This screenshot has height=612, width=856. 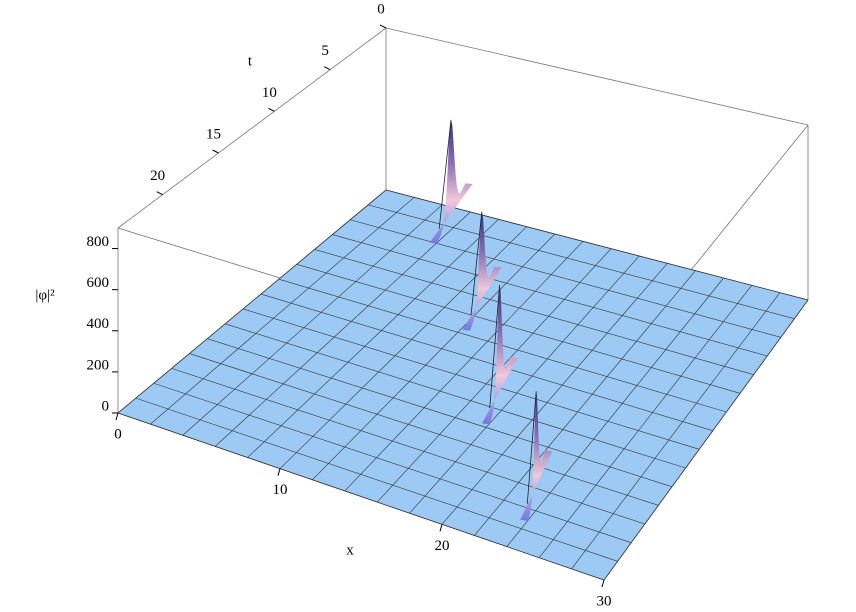 I want to click on y-tick-label: 0, so click(x=381, y=9).